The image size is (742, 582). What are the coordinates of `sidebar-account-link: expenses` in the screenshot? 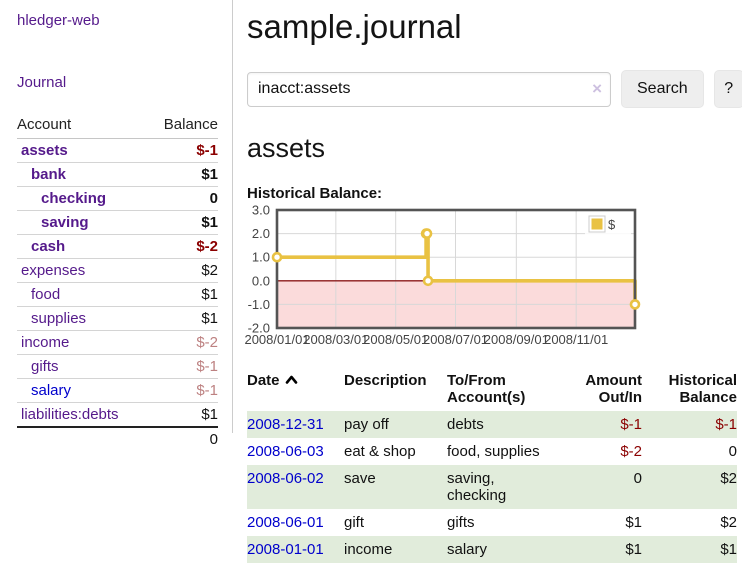 It's located at (53, 270).